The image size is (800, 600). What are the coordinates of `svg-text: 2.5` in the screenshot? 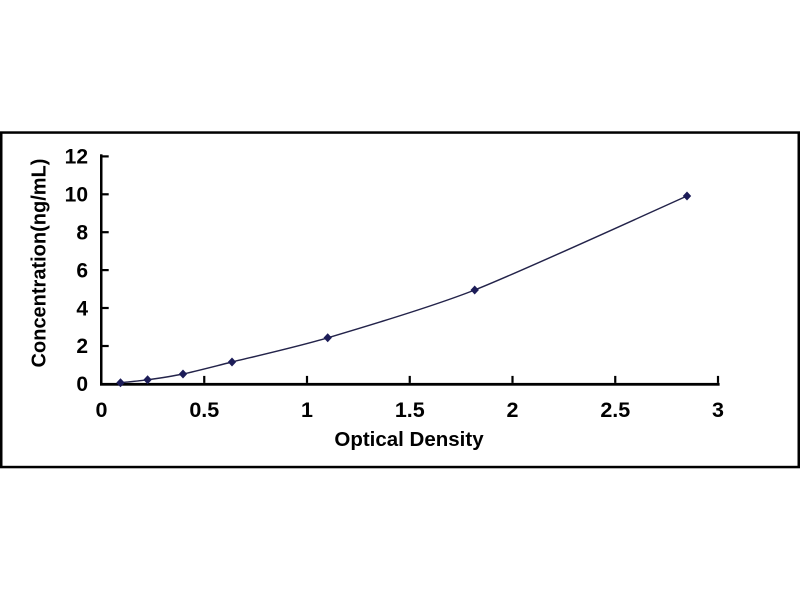 It's located at (615, 410).